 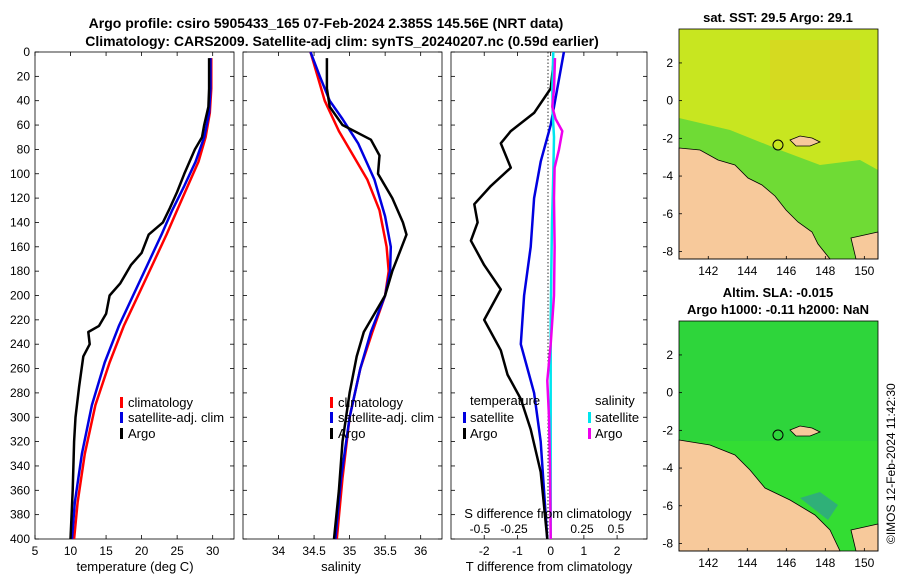 I want to click on y-tick-label: 20, so click(x=24, y=76).